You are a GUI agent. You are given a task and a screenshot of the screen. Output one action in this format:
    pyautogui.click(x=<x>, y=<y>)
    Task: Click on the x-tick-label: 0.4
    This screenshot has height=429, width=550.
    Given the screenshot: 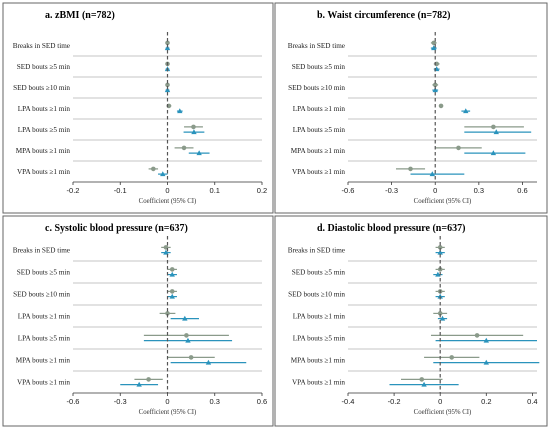 What is the action you would take?
    pyautogui.click(x=532, y=401)
    